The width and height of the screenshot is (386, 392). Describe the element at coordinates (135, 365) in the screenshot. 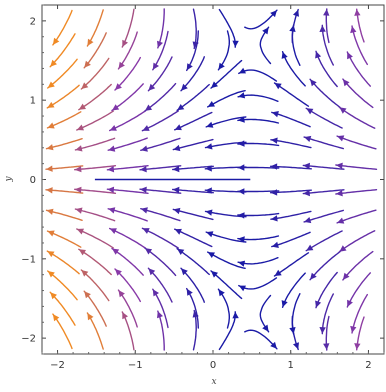

I see `x-tick-label: −1` at that location.